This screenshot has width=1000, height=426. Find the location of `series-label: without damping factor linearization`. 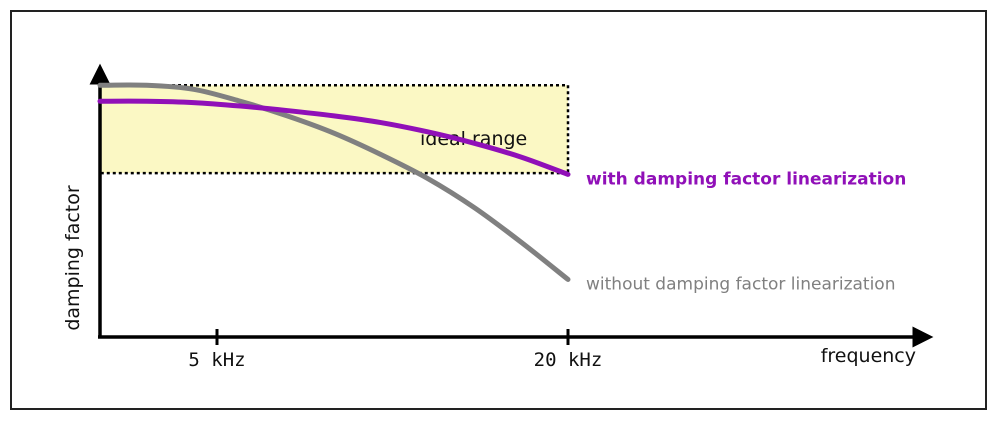

series-label: without damping factor linearization is located at coordinates (741, 284).